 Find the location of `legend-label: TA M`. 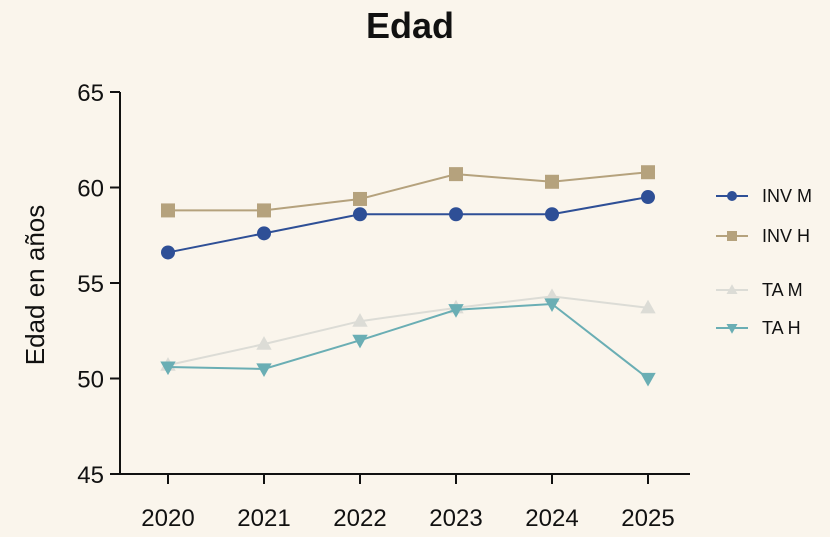

legend-label: TA M is located at coordinates (782, 290).